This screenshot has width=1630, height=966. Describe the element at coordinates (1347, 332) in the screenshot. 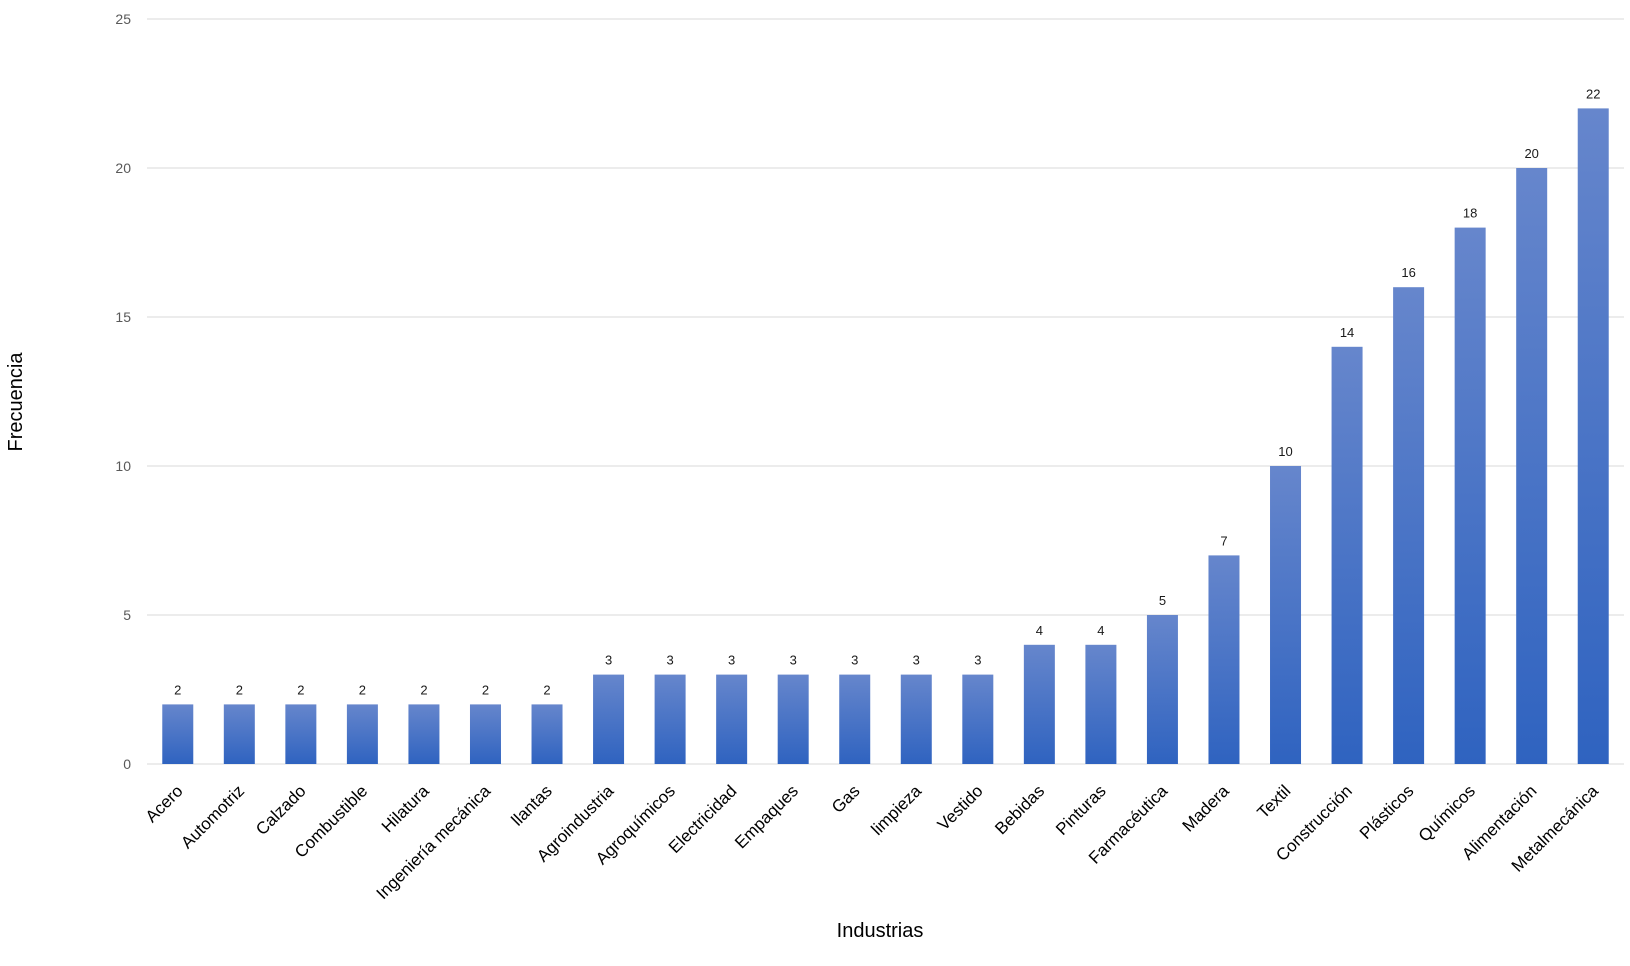

I see `bar-value-label: 14` at that location.